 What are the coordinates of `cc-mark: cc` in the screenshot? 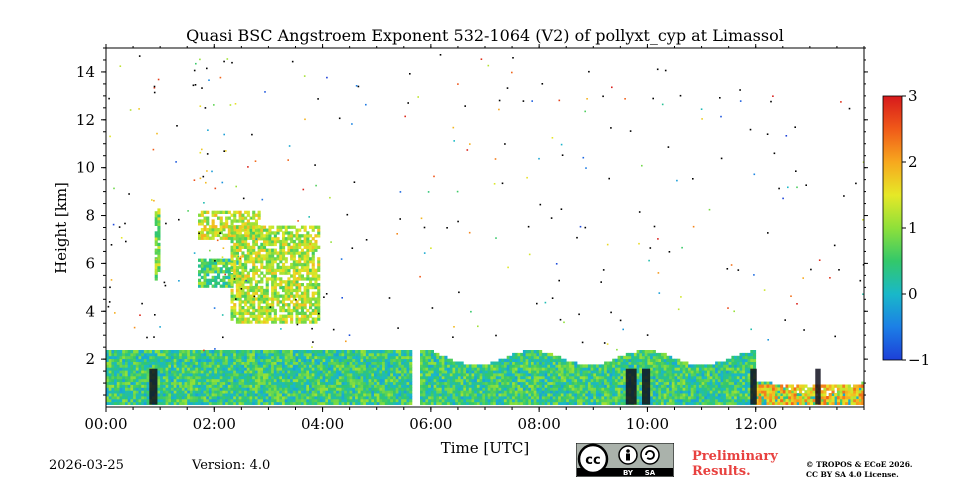 It's located at (592, 460).